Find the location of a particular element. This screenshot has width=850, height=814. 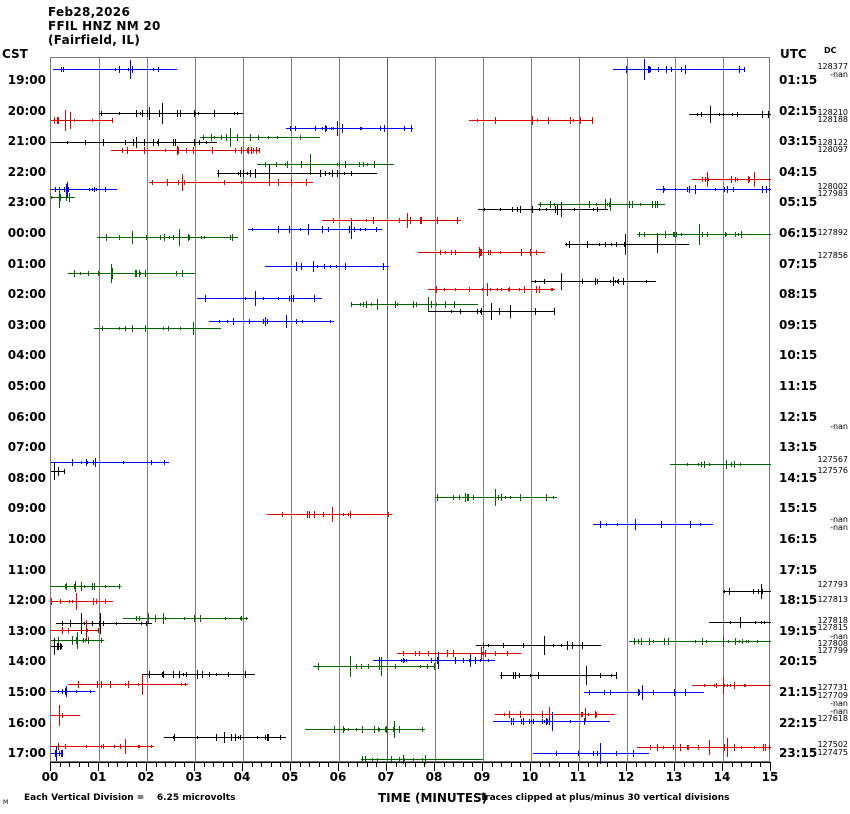

utc-hour-label-1115: 11:15 is located at coordinates (798, 386).